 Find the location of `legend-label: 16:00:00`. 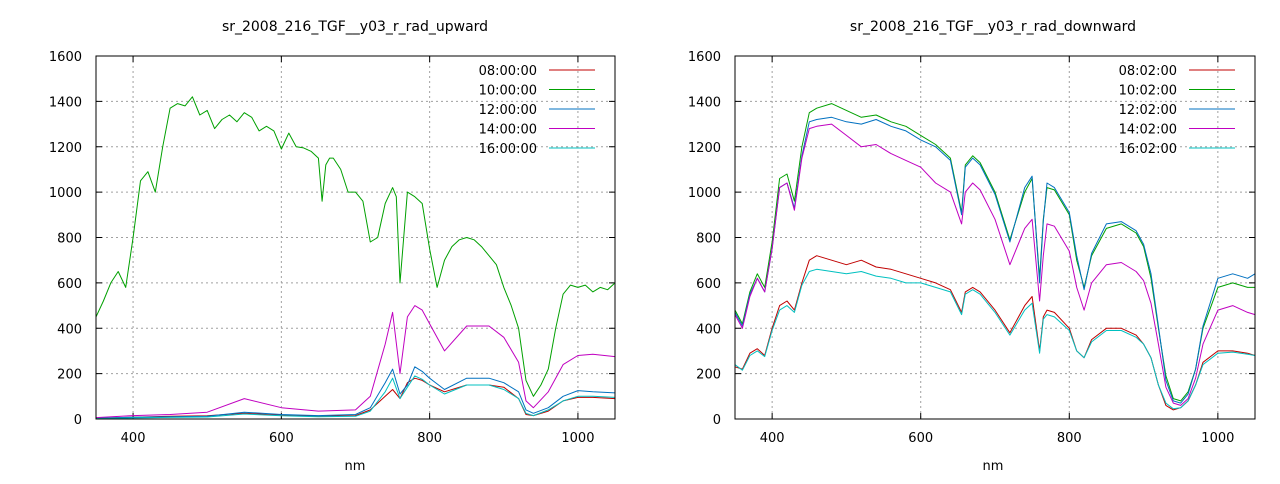

legend-label: 16:00:00 is located at coordinates (508, 149).